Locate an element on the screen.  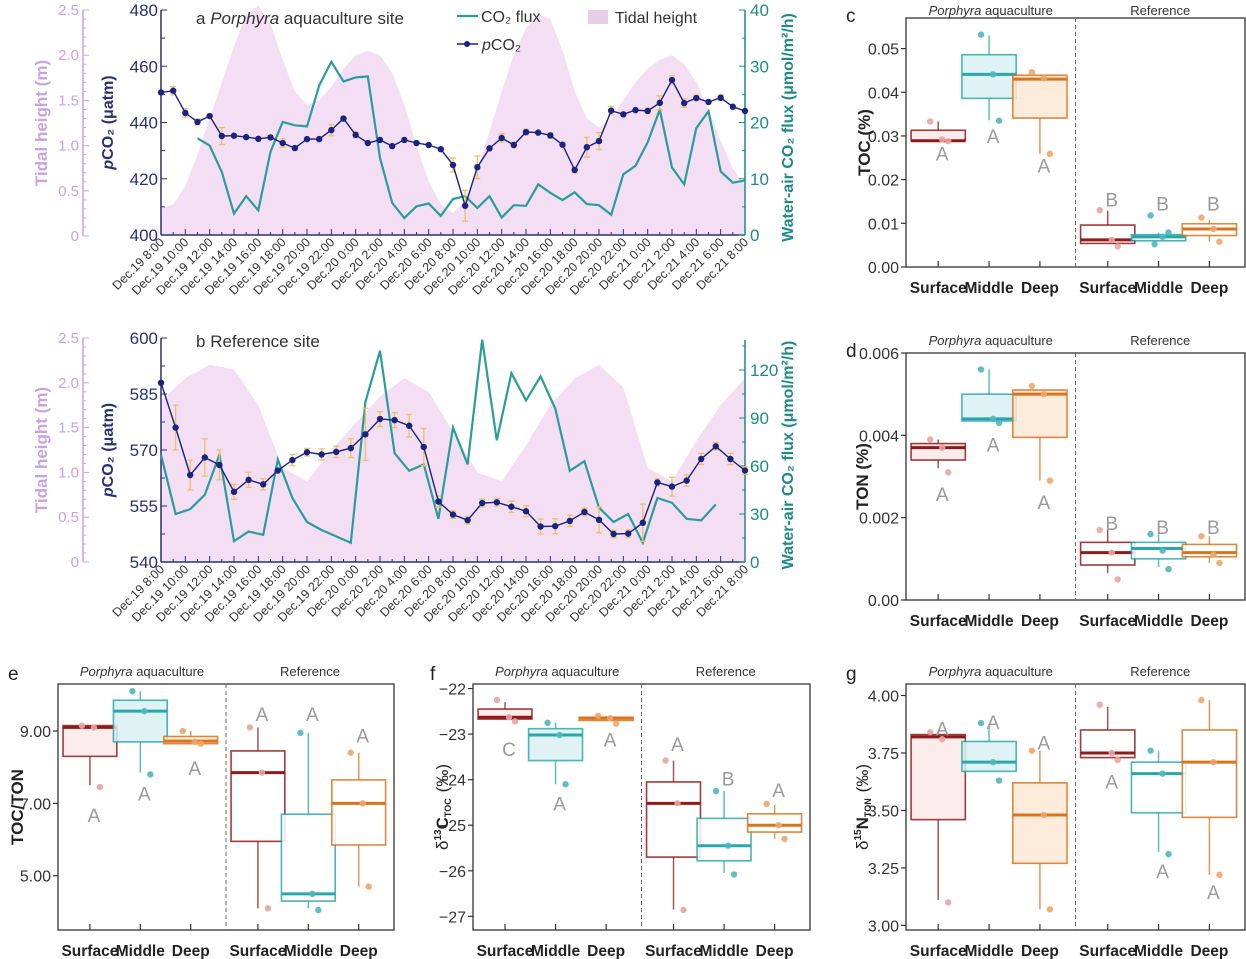
y-axis-title: δ15NTON (‰) is located at coordinates (863, 807).